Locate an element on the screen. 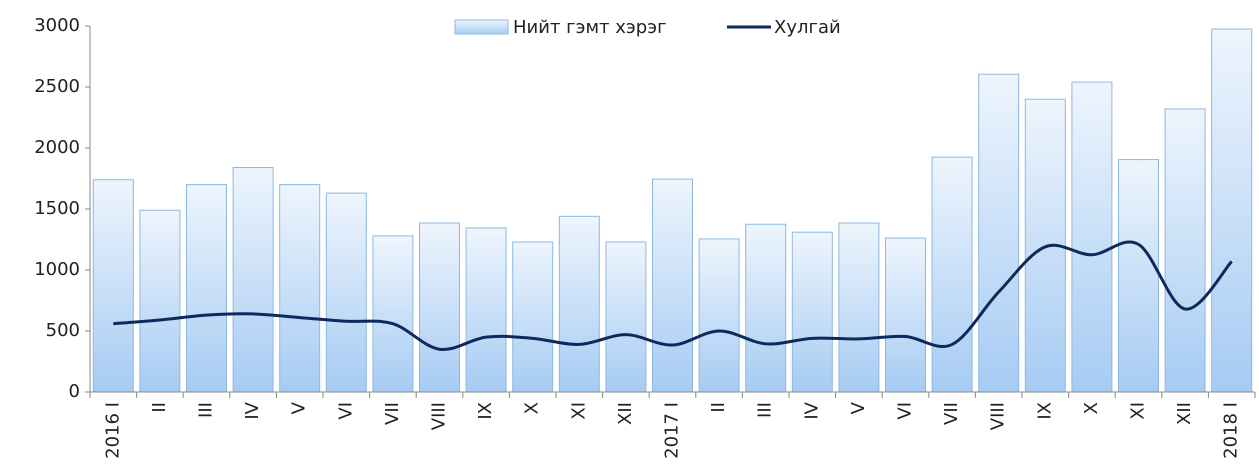  x-tick-label: 2016 I is located at coordinates (112, 430).